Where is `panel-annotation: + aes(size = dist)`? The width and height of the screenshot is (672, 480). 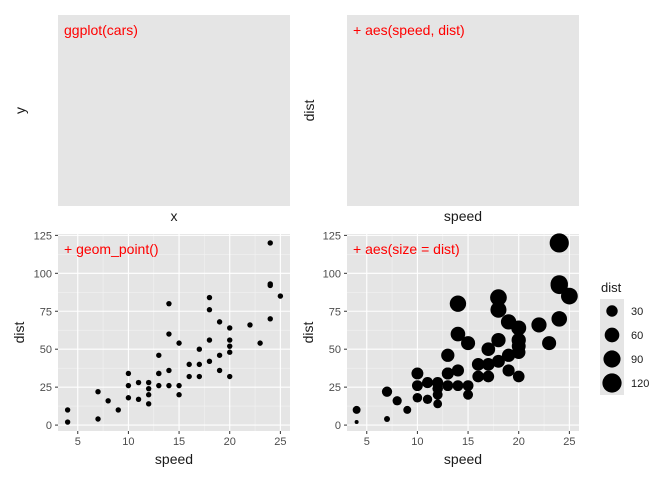 panel-annotation: + aes(size = dist) is located at coordinates (406, 249).